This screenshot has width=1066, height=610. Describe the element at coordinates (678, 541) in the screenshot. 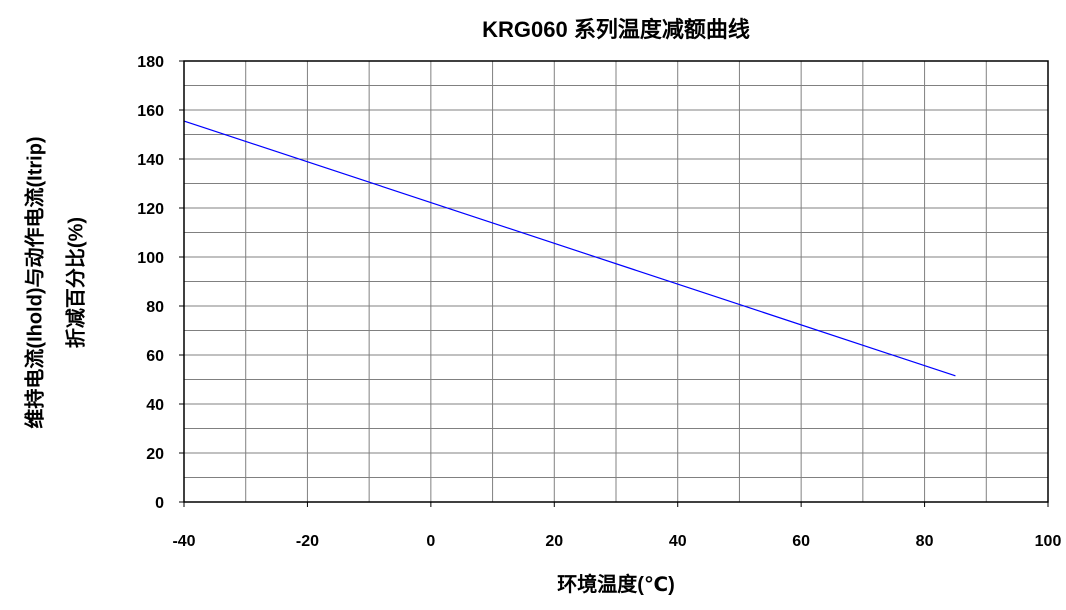

I see `x-tick-label: 40` at that location.